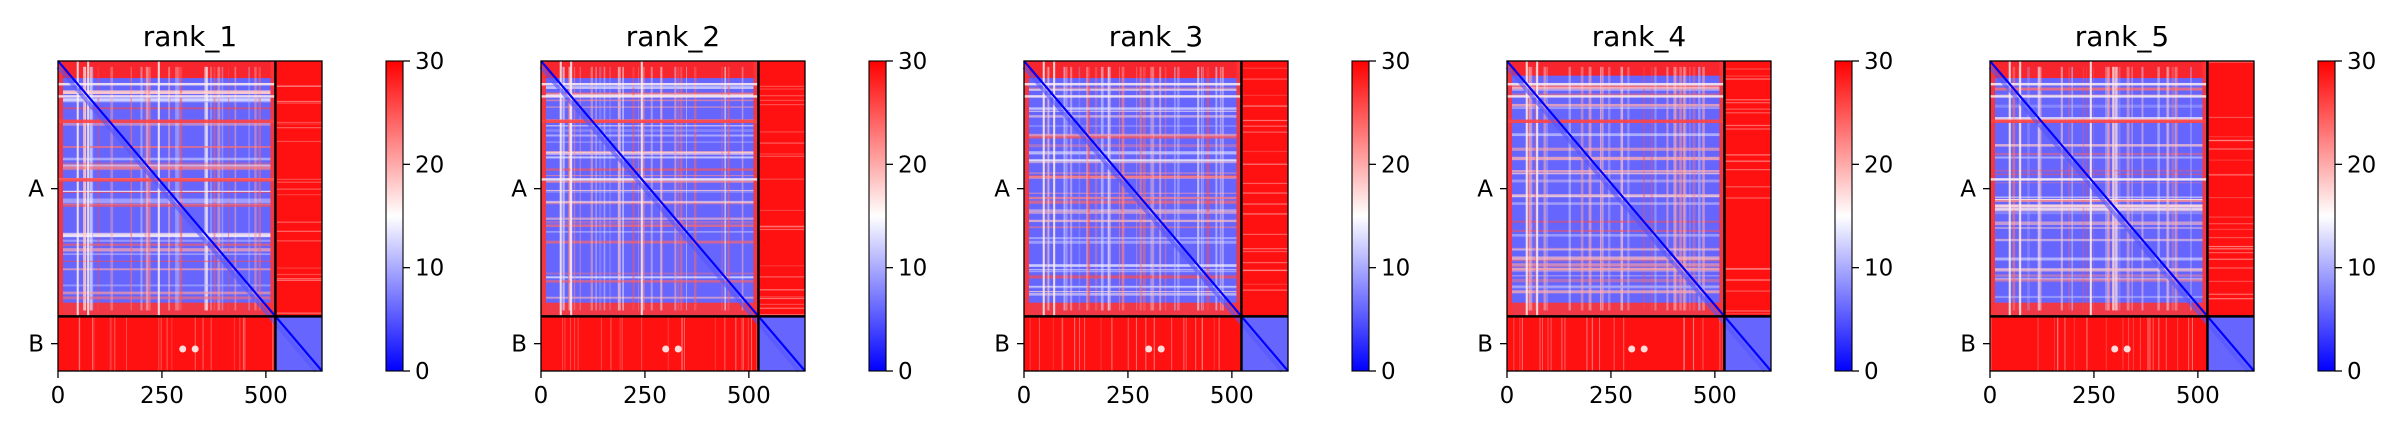 The height and width of the screenshot is (438, 2400). What do you see at coordinates (1747, 189) in the screenshot?
I see `heatmap-block-AB` at bounding box center [1747, 189].